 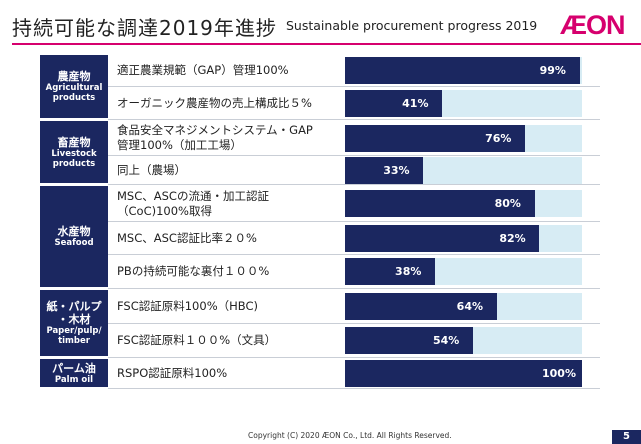 What do you see at coordinates (74, 336) in the screenshot?
I see `category-name-en: Paper/pulp/ timber` at bounding box center [74, 336].